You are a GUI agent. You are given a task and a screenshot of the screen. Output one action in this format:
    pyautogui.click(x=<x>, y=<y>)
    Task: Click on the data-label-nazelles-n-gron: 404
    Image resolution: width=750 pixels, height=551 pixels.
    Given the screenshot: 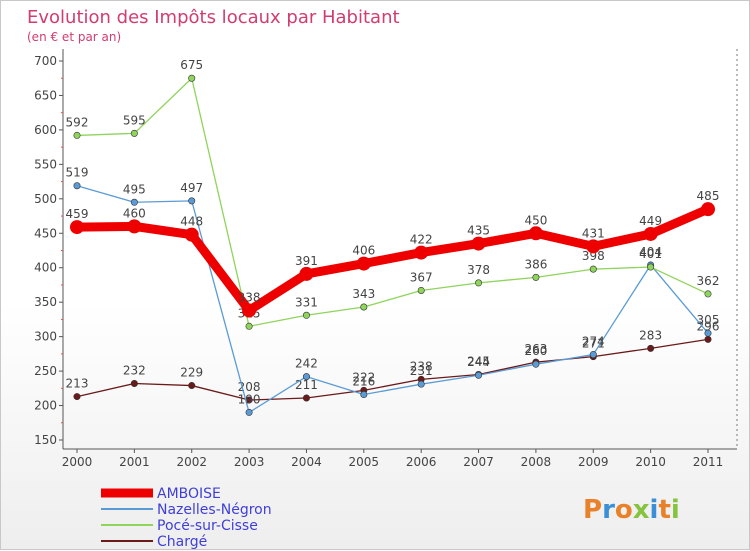 What is the action you would take?
    pyautogui.click(x=650, y=252)
    